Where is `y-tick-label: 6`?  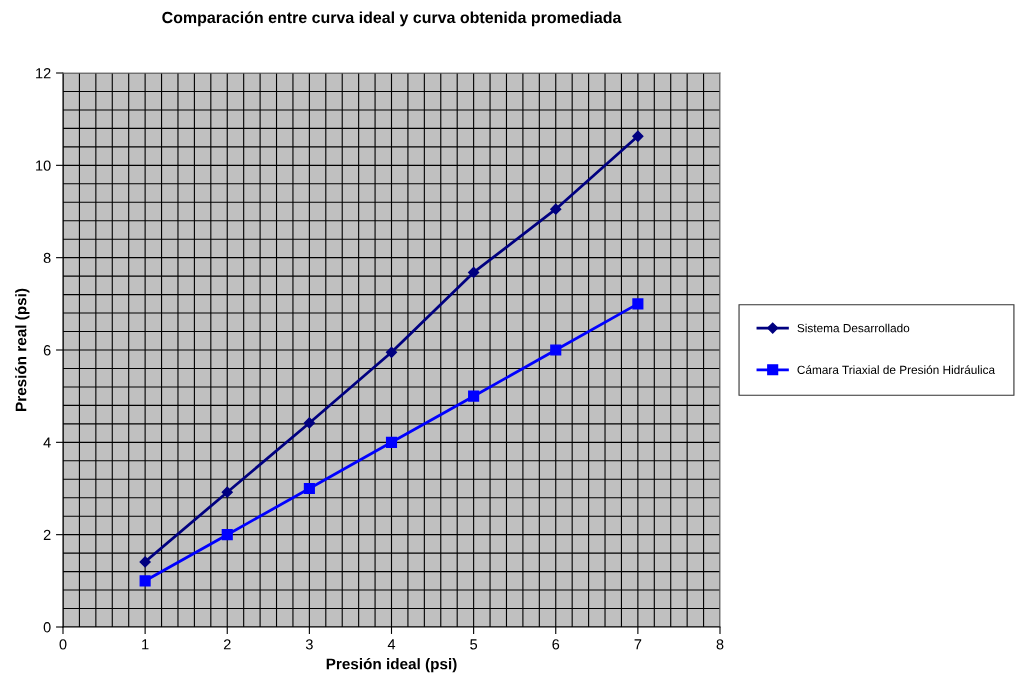 y-tick-label: 6 is located at coordinates (47, 350).